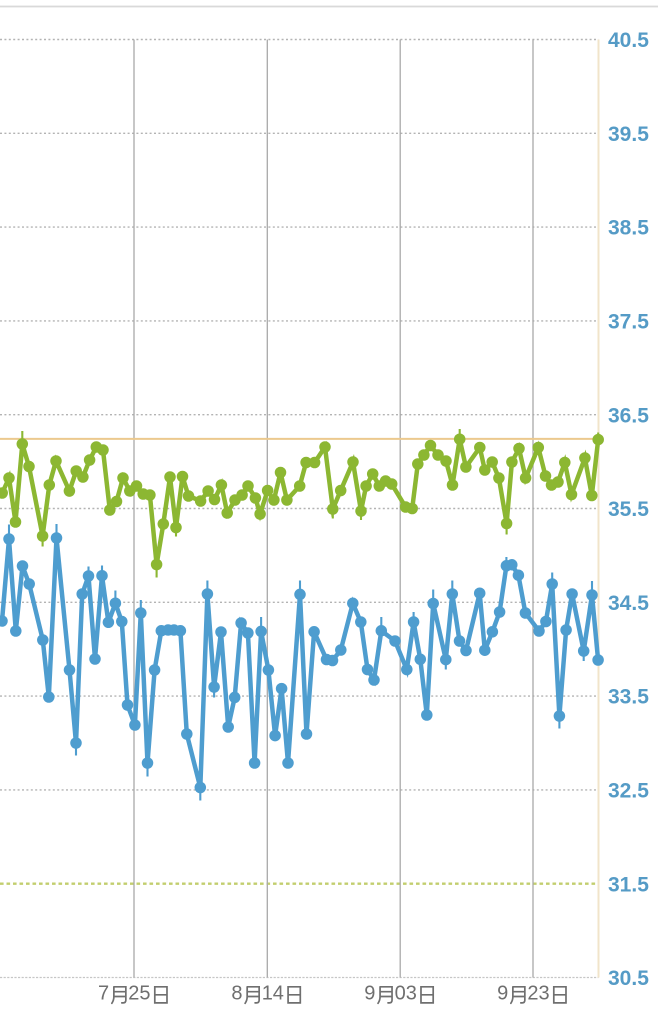 This screenshot has height=1024, width=658. What do you see at coordinates (628, 884) in the screenshot?
I see `svg-text: 31.5` at bounding box center [628, 884].